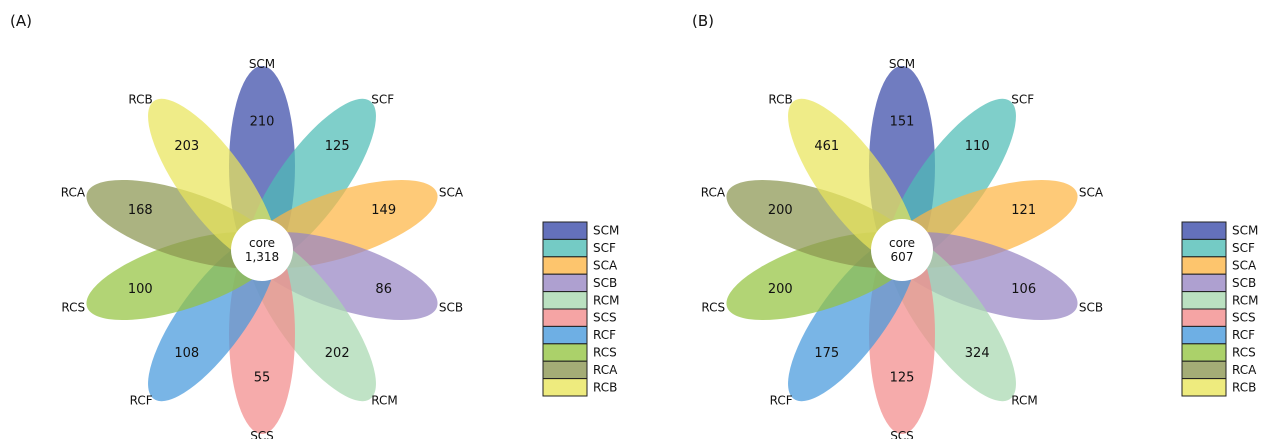 This screenshot has height=439, width=1261. I want to click on value-label-rca: 200, so click(780, 210).